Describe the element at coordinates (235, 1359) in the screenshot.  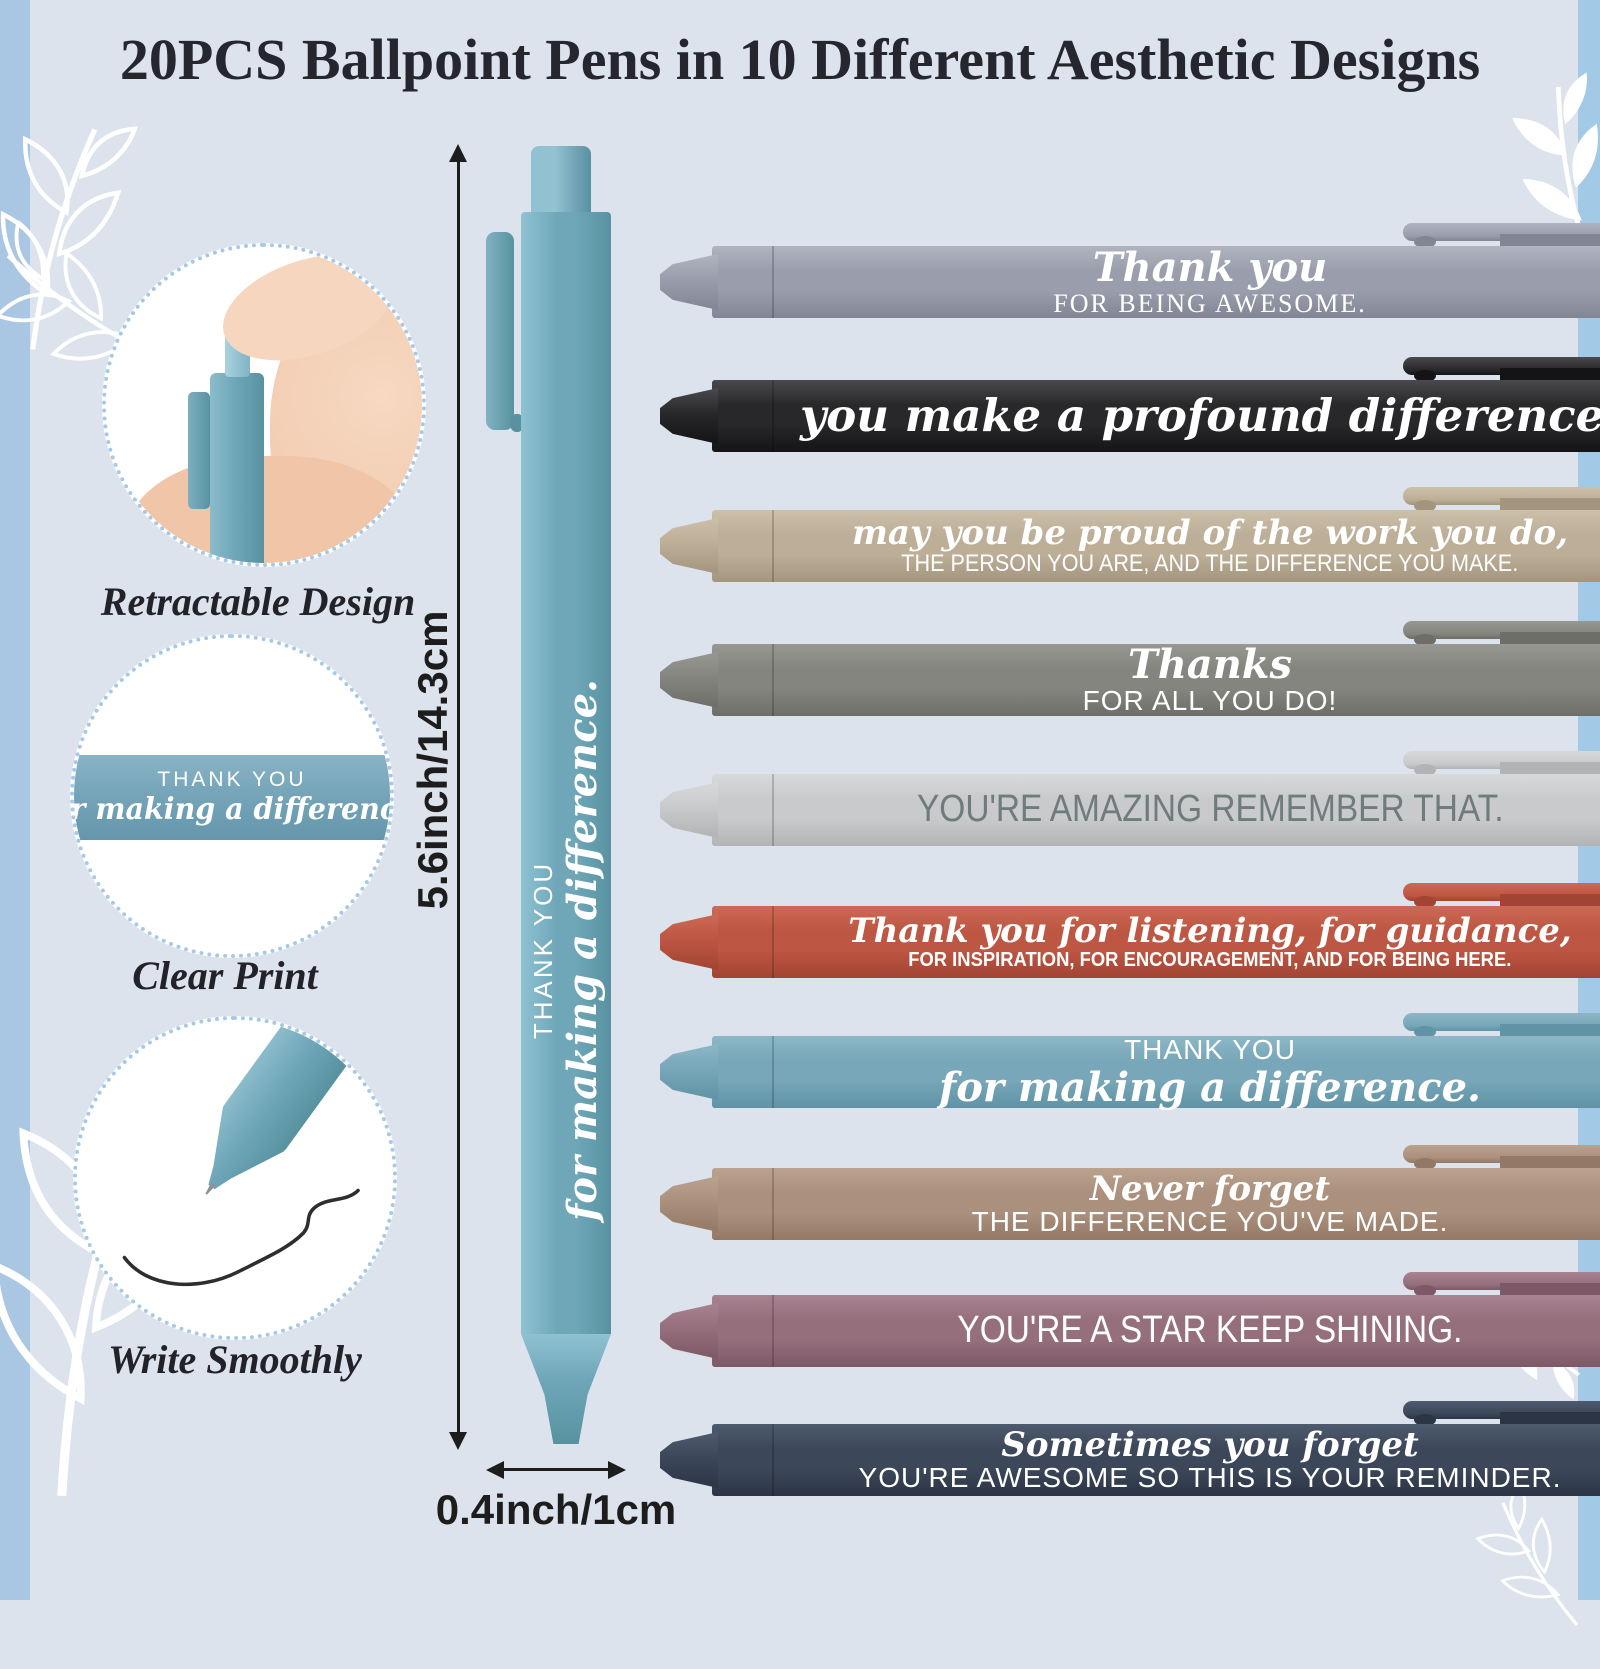
I see `feature-label-write-smoothly: Write Smoothly` at that location.